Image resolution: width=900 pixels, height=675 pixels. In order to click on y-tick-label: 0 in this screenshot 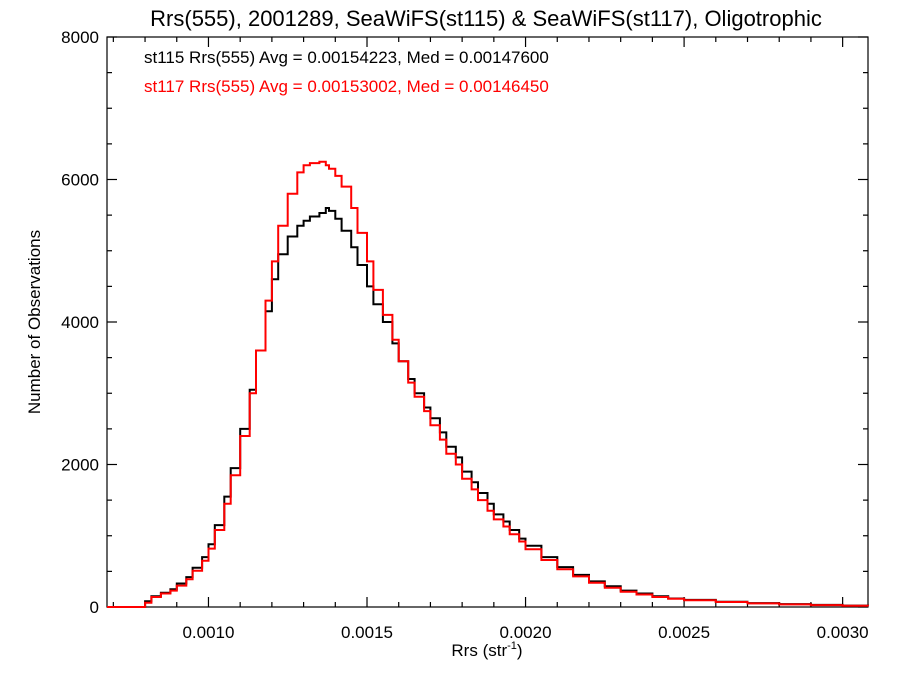, I will do `click(94, 607)`.